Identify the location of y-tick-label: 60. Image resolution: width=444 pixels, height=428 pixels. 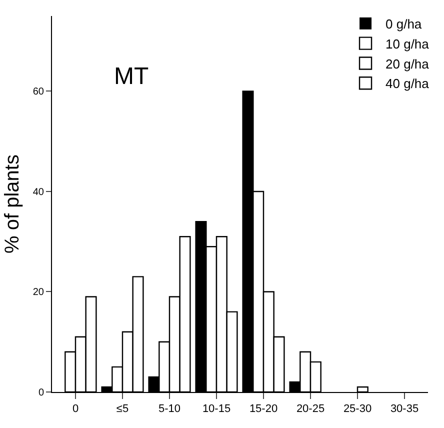
(38, 92).